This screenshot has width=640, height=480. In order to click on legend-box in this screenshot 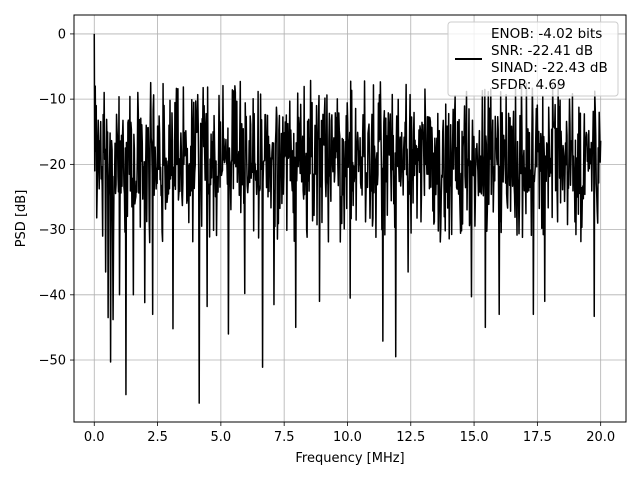, I will do `click(533, 59)`.